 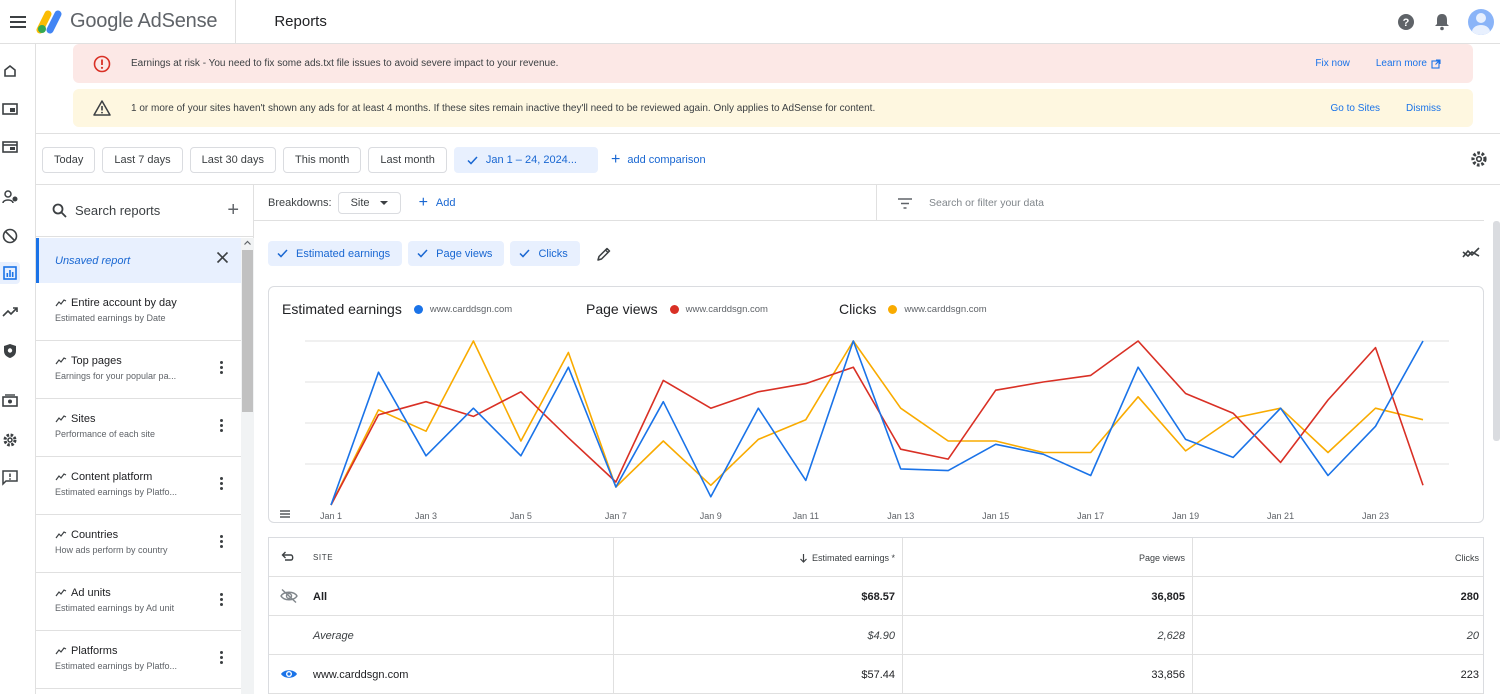 I want to click on main-scrollbar, so click(x=1496, y=331).